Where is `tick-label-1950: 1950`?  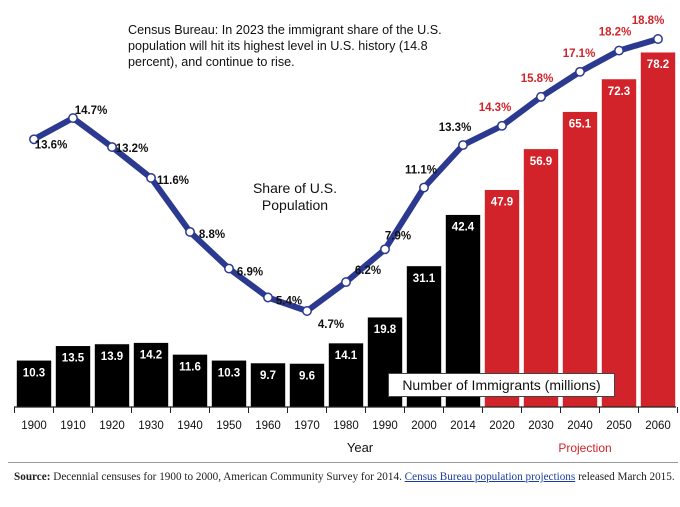 tick-label-1950: 1950 is located at coordinates (229, 426).